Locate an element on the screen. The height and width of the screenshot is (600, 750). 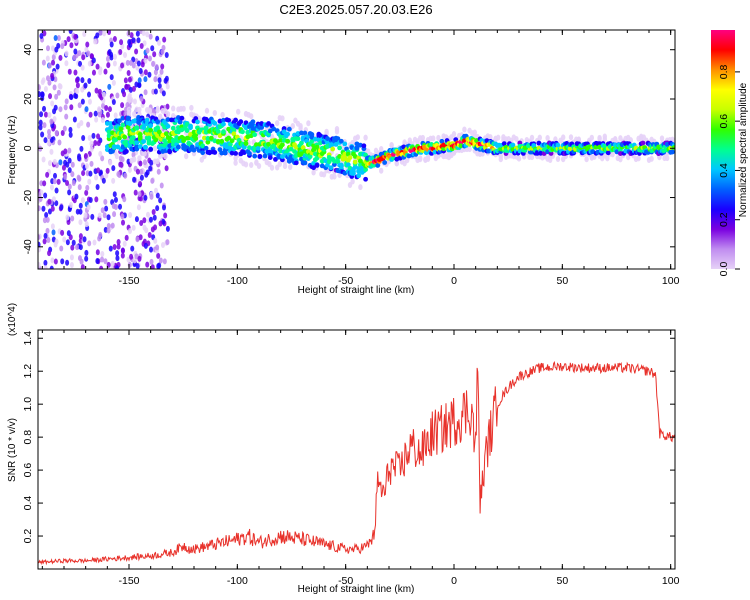
x-tick-label: 50 is located at coordinates (562, 581).